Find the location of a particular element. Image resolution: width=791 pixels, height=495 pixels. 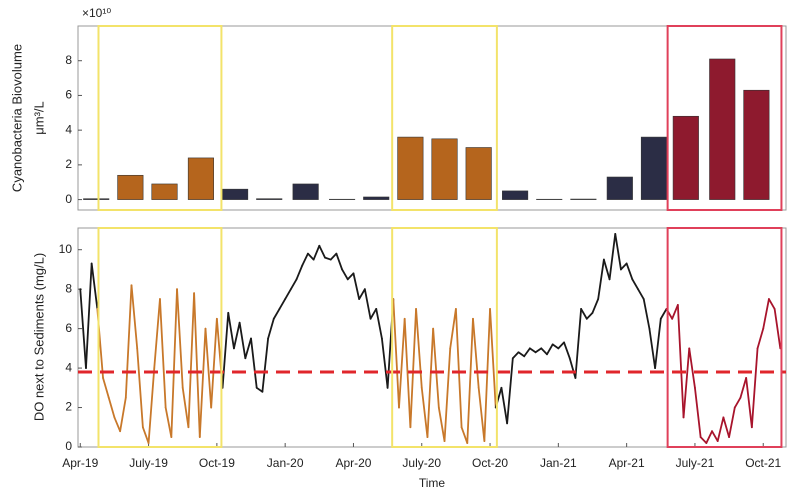

x-tick-label: Apr-20 is located at coordinates (353, 463).